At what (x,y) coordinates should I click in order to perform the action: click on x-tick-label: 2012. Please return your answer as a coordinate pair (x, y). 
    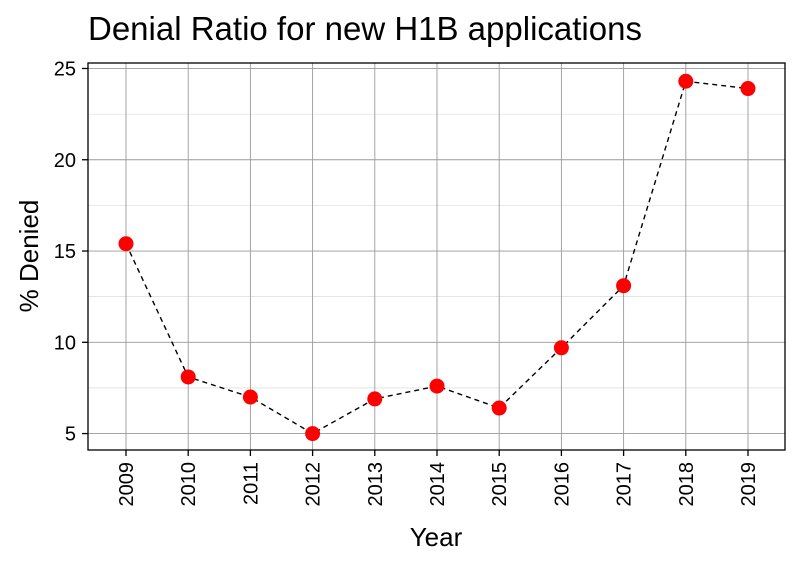
    Looking at the image, I should click on (314, 484).